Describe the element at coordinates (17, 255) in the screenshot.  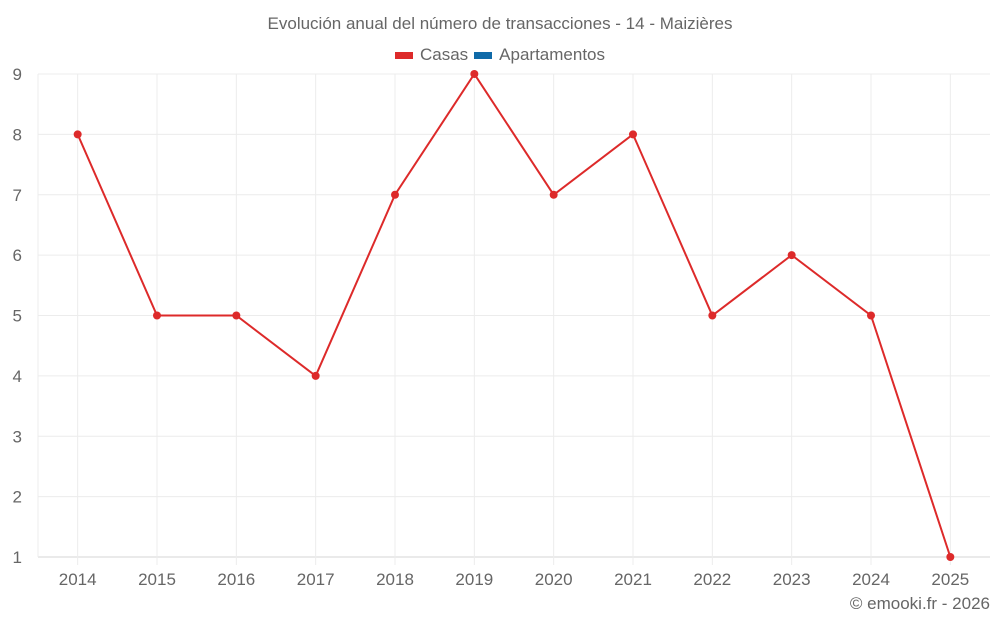
I see `y-tick-label: 6` at that location.